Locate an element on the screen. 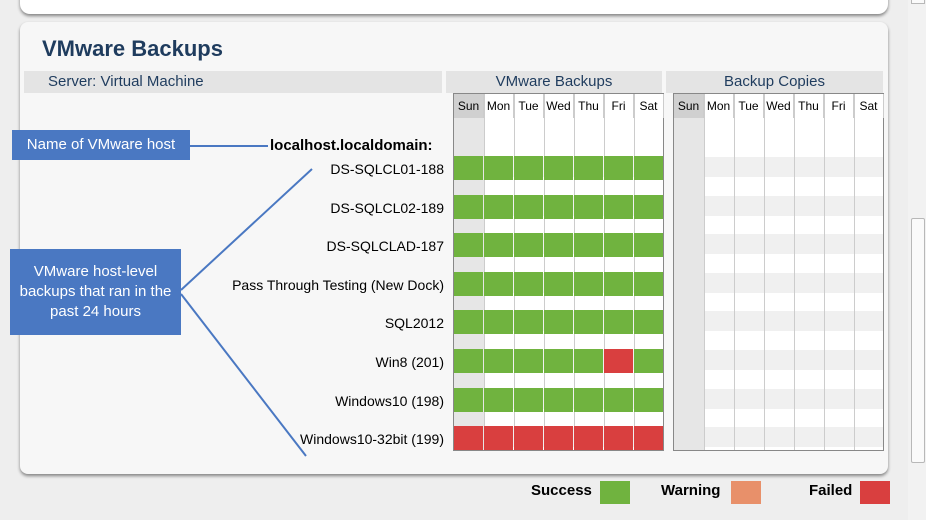 The width and height of the screenshot is (926, 520). backups-connector-down is located at coordinates (243, 375).